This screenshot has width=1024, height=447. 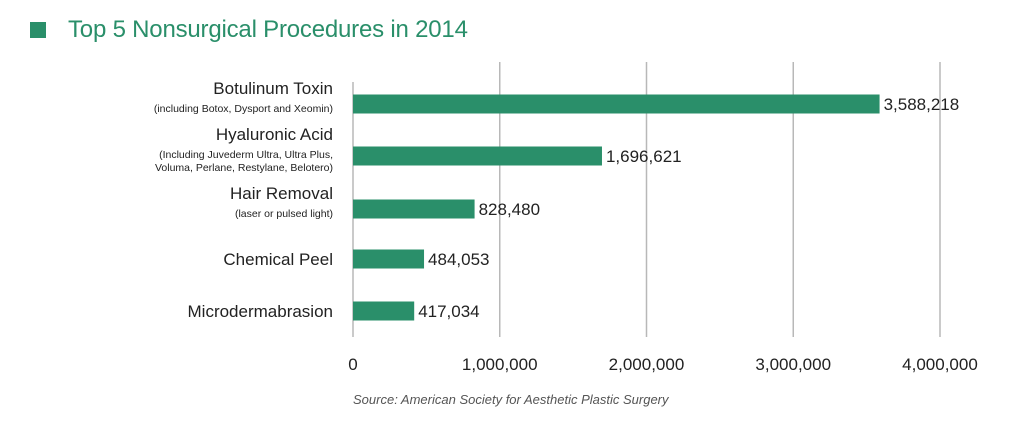 What do you see at coordinates (261, 311) in the screenshot?
I see `category-label: Microdermabrasion` at bounding box center [261, 311].